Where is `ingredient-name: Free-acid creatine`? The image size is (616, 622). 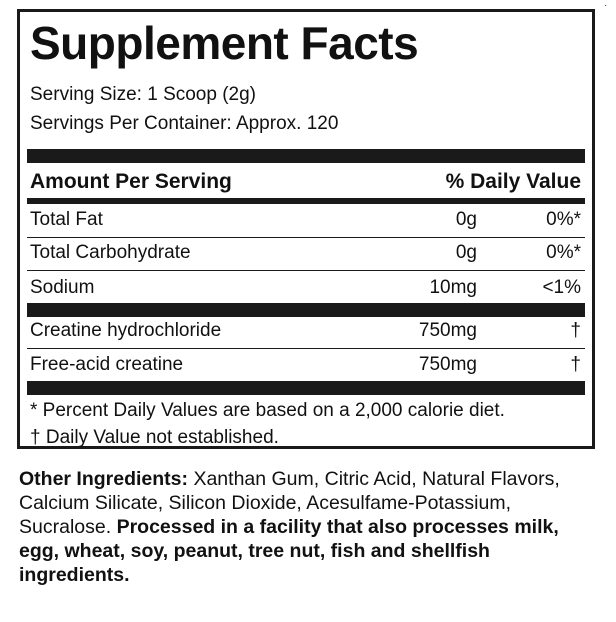
ingredient-name: Free-acid creatine is located at coordinates (107, 364).